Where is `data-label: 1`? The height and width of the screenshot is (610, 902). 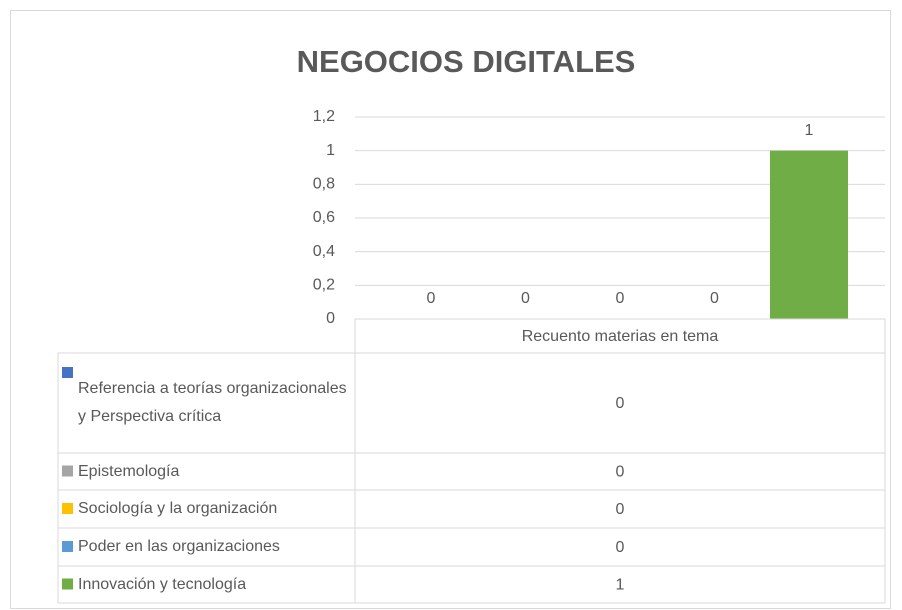
data-label: 1 is located at coordinates (809, 130).